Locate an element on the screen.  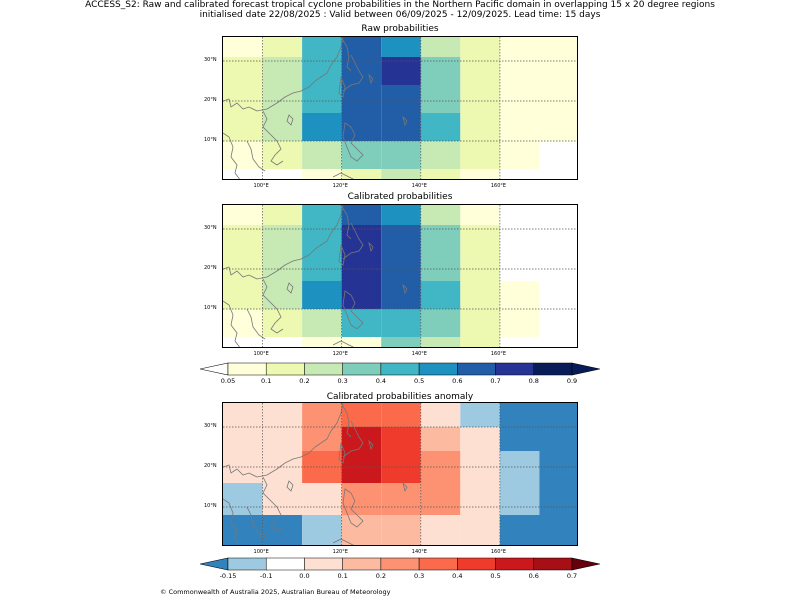
probability-colorbar is located at coordinates (400, 369).